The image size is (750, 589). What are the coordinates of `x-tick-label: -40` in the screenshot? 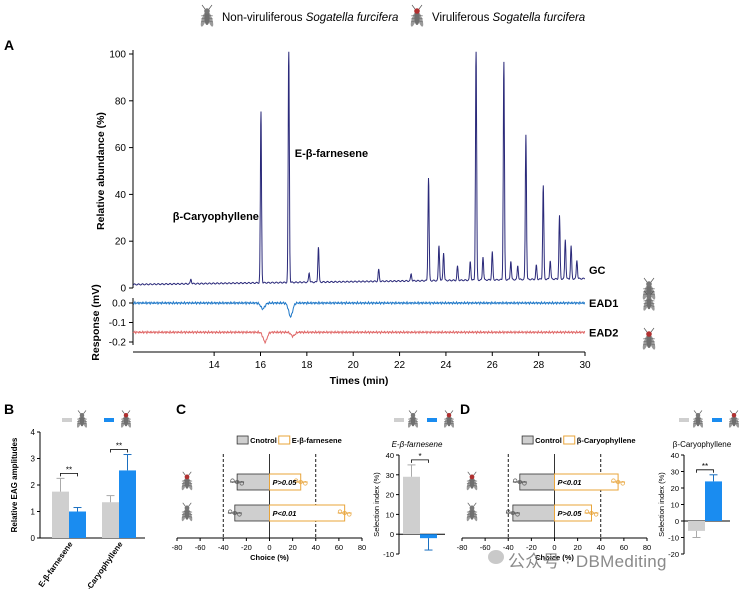 It's located at (223, 547).